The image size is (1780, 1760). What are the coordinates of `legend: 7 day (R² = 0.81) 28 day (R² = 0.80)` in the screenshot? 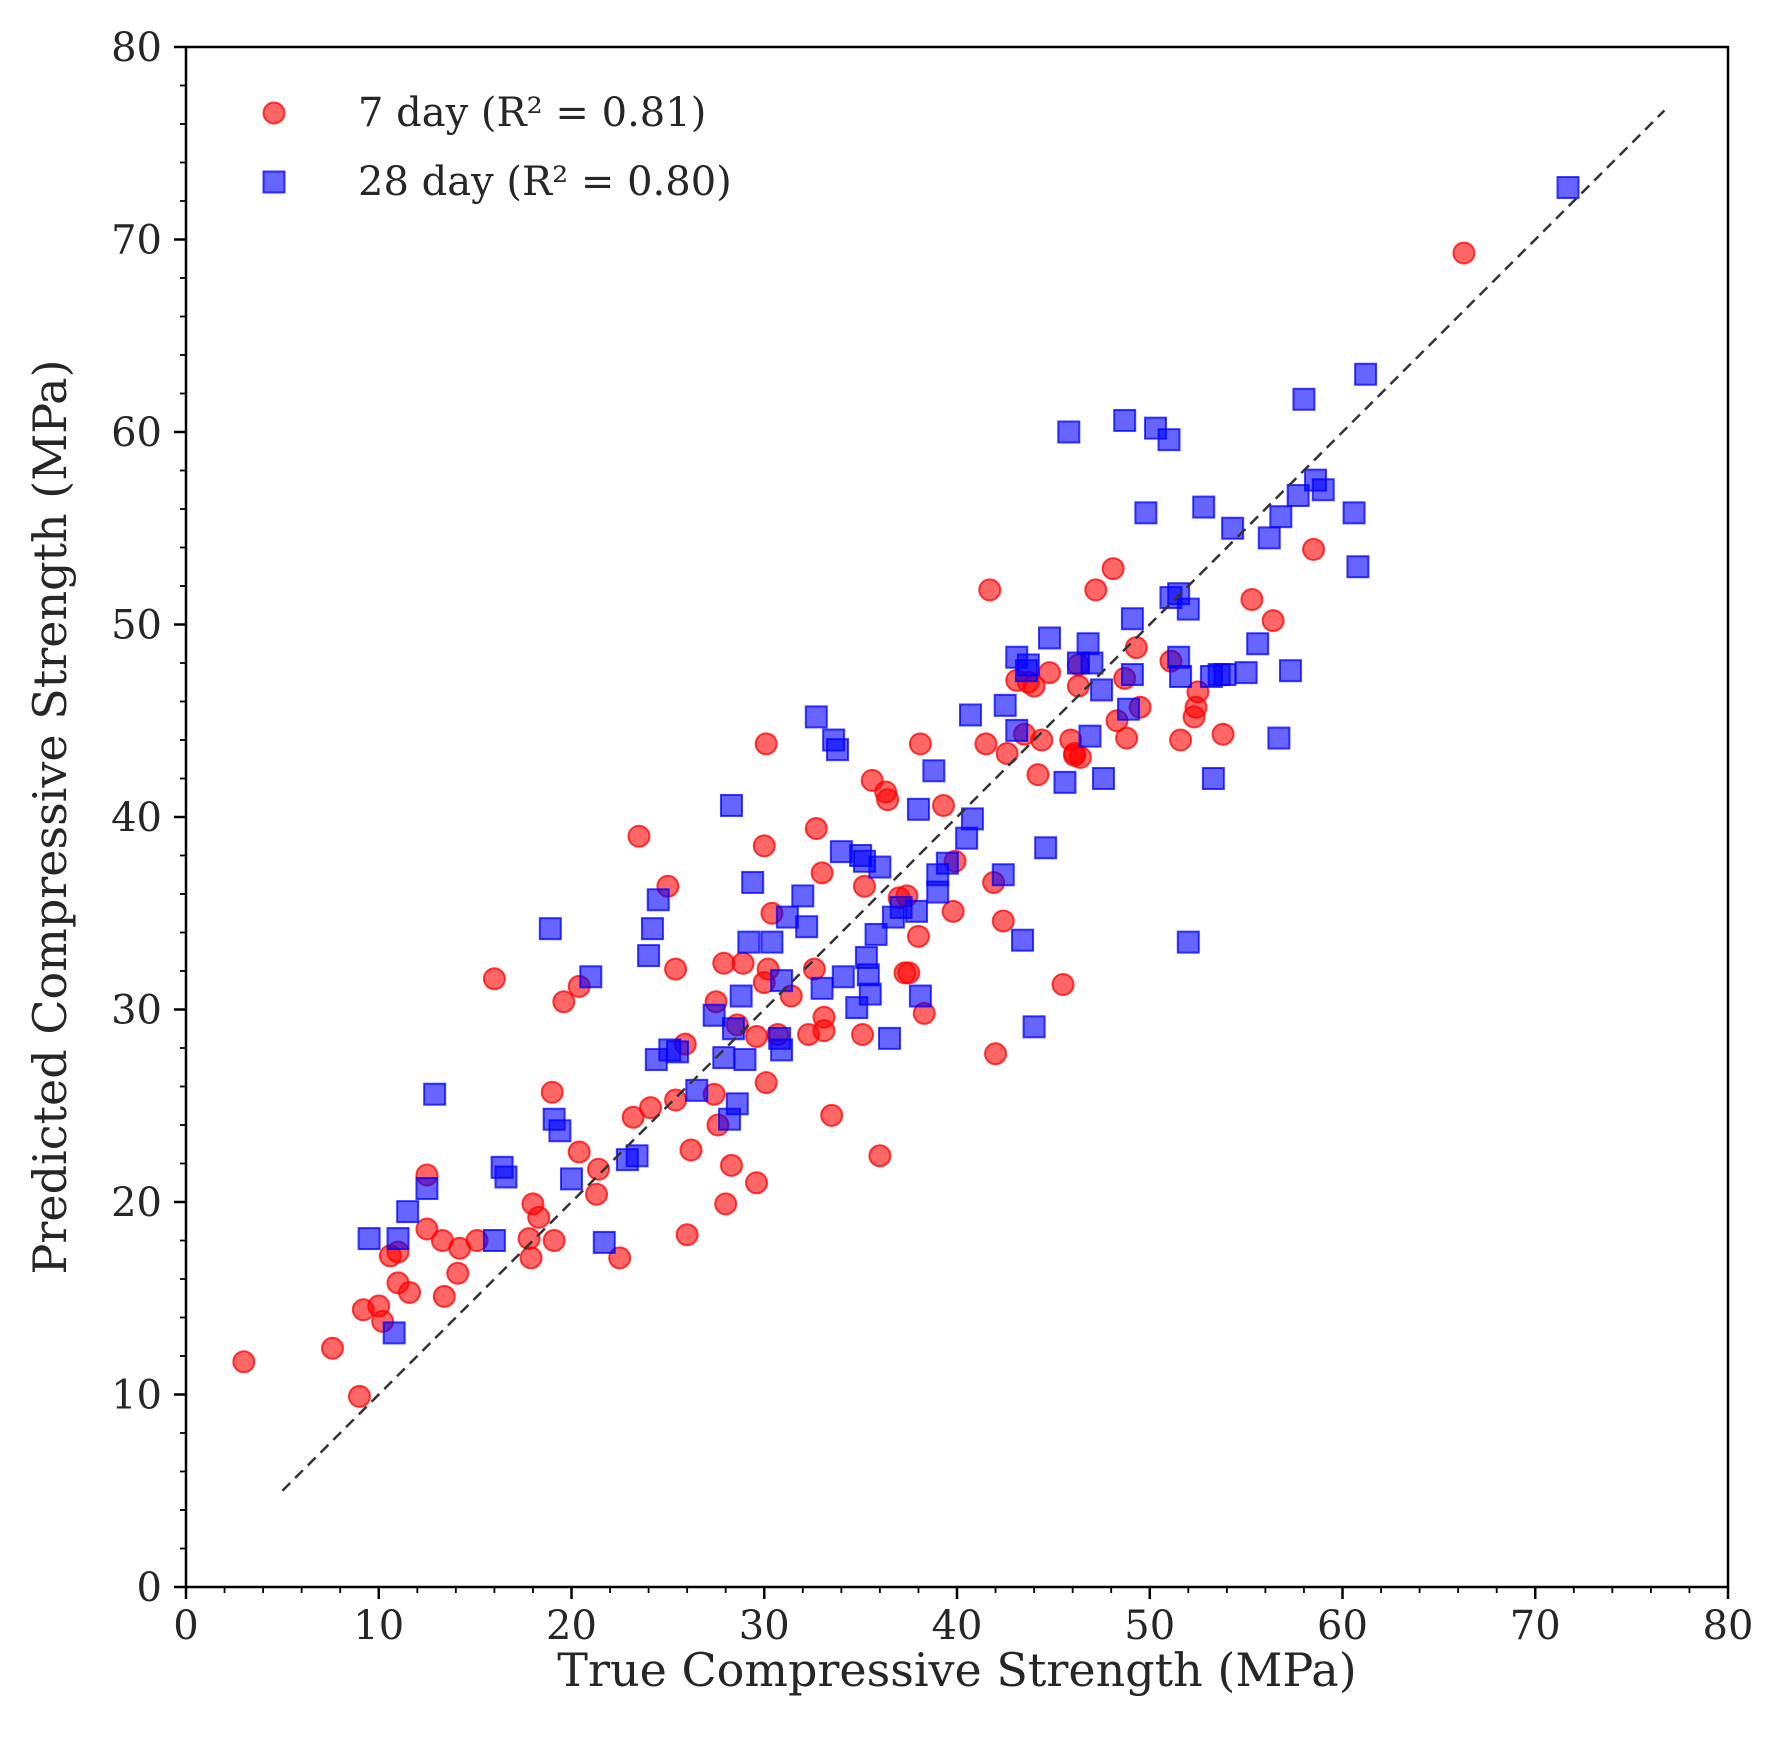 It's located at (497, 147).